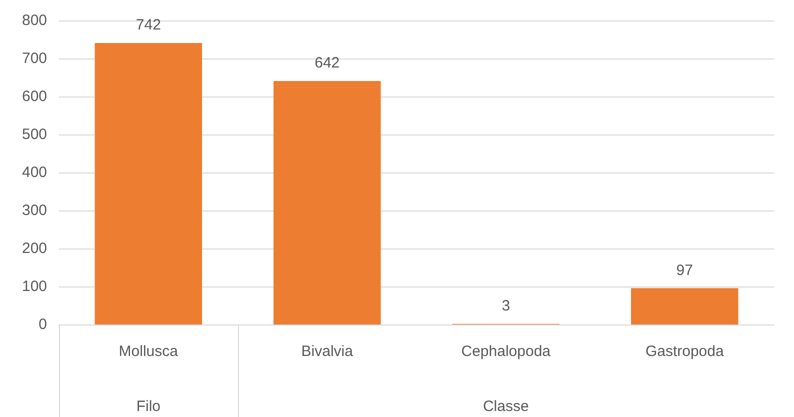 This screenshot has width=794, height=417. What do you see at coordinates (35, 135) in the screenshot?
I see `y-tick-label: 500` at bounding box center [35, 135].